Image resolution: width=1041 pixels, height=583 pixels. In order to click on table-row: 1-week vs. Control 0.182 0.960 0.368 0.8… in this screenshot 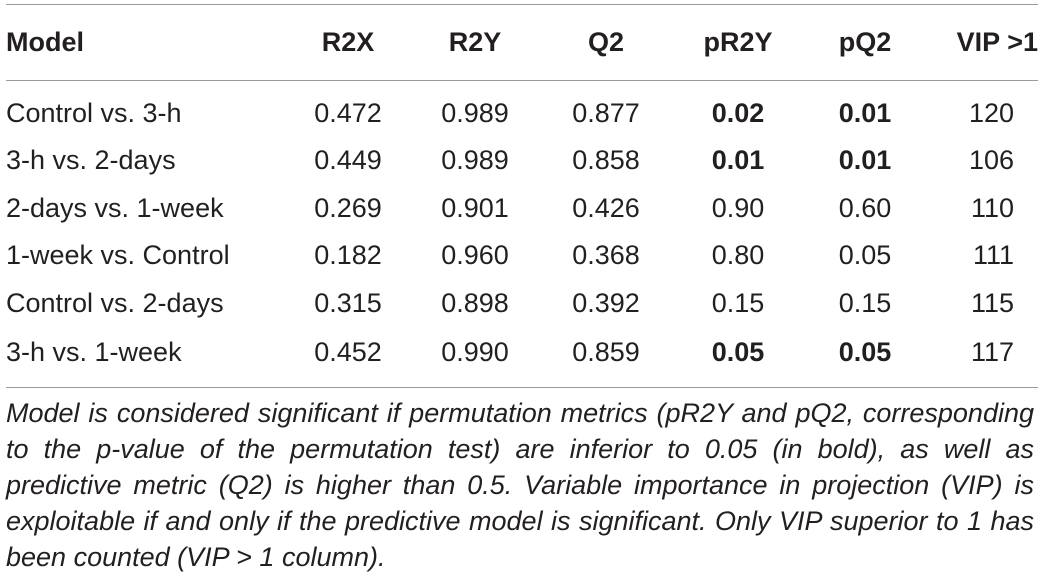, I will do `click(522, 256)`.